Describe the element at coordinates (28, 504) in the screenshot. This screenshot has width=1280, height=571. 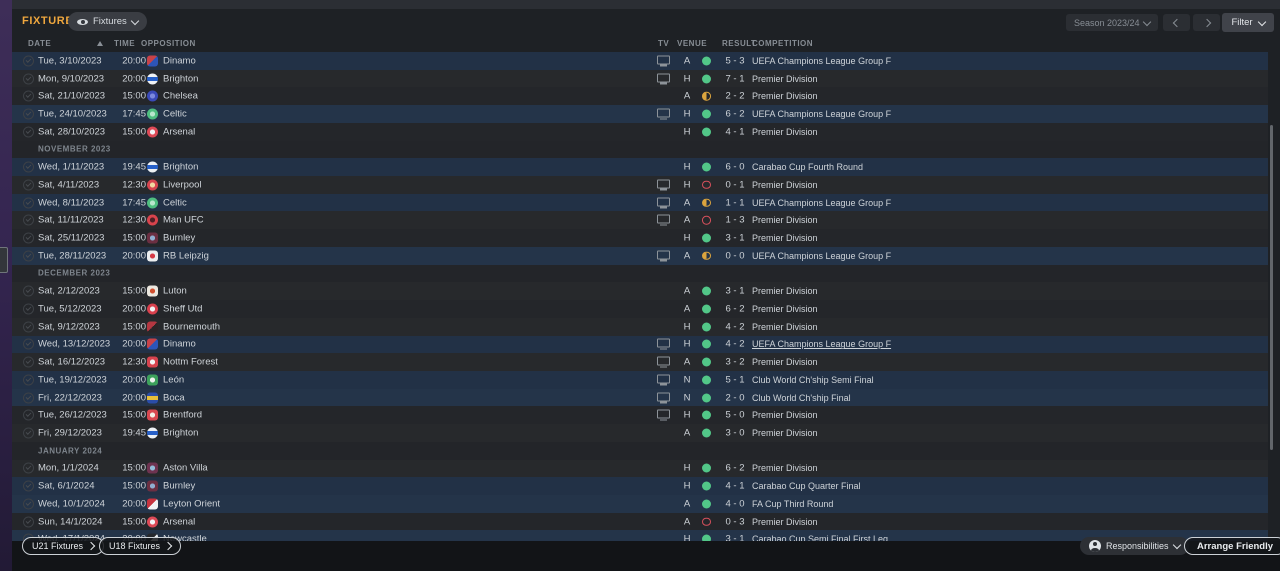
I see `match-check-icon` at that location.